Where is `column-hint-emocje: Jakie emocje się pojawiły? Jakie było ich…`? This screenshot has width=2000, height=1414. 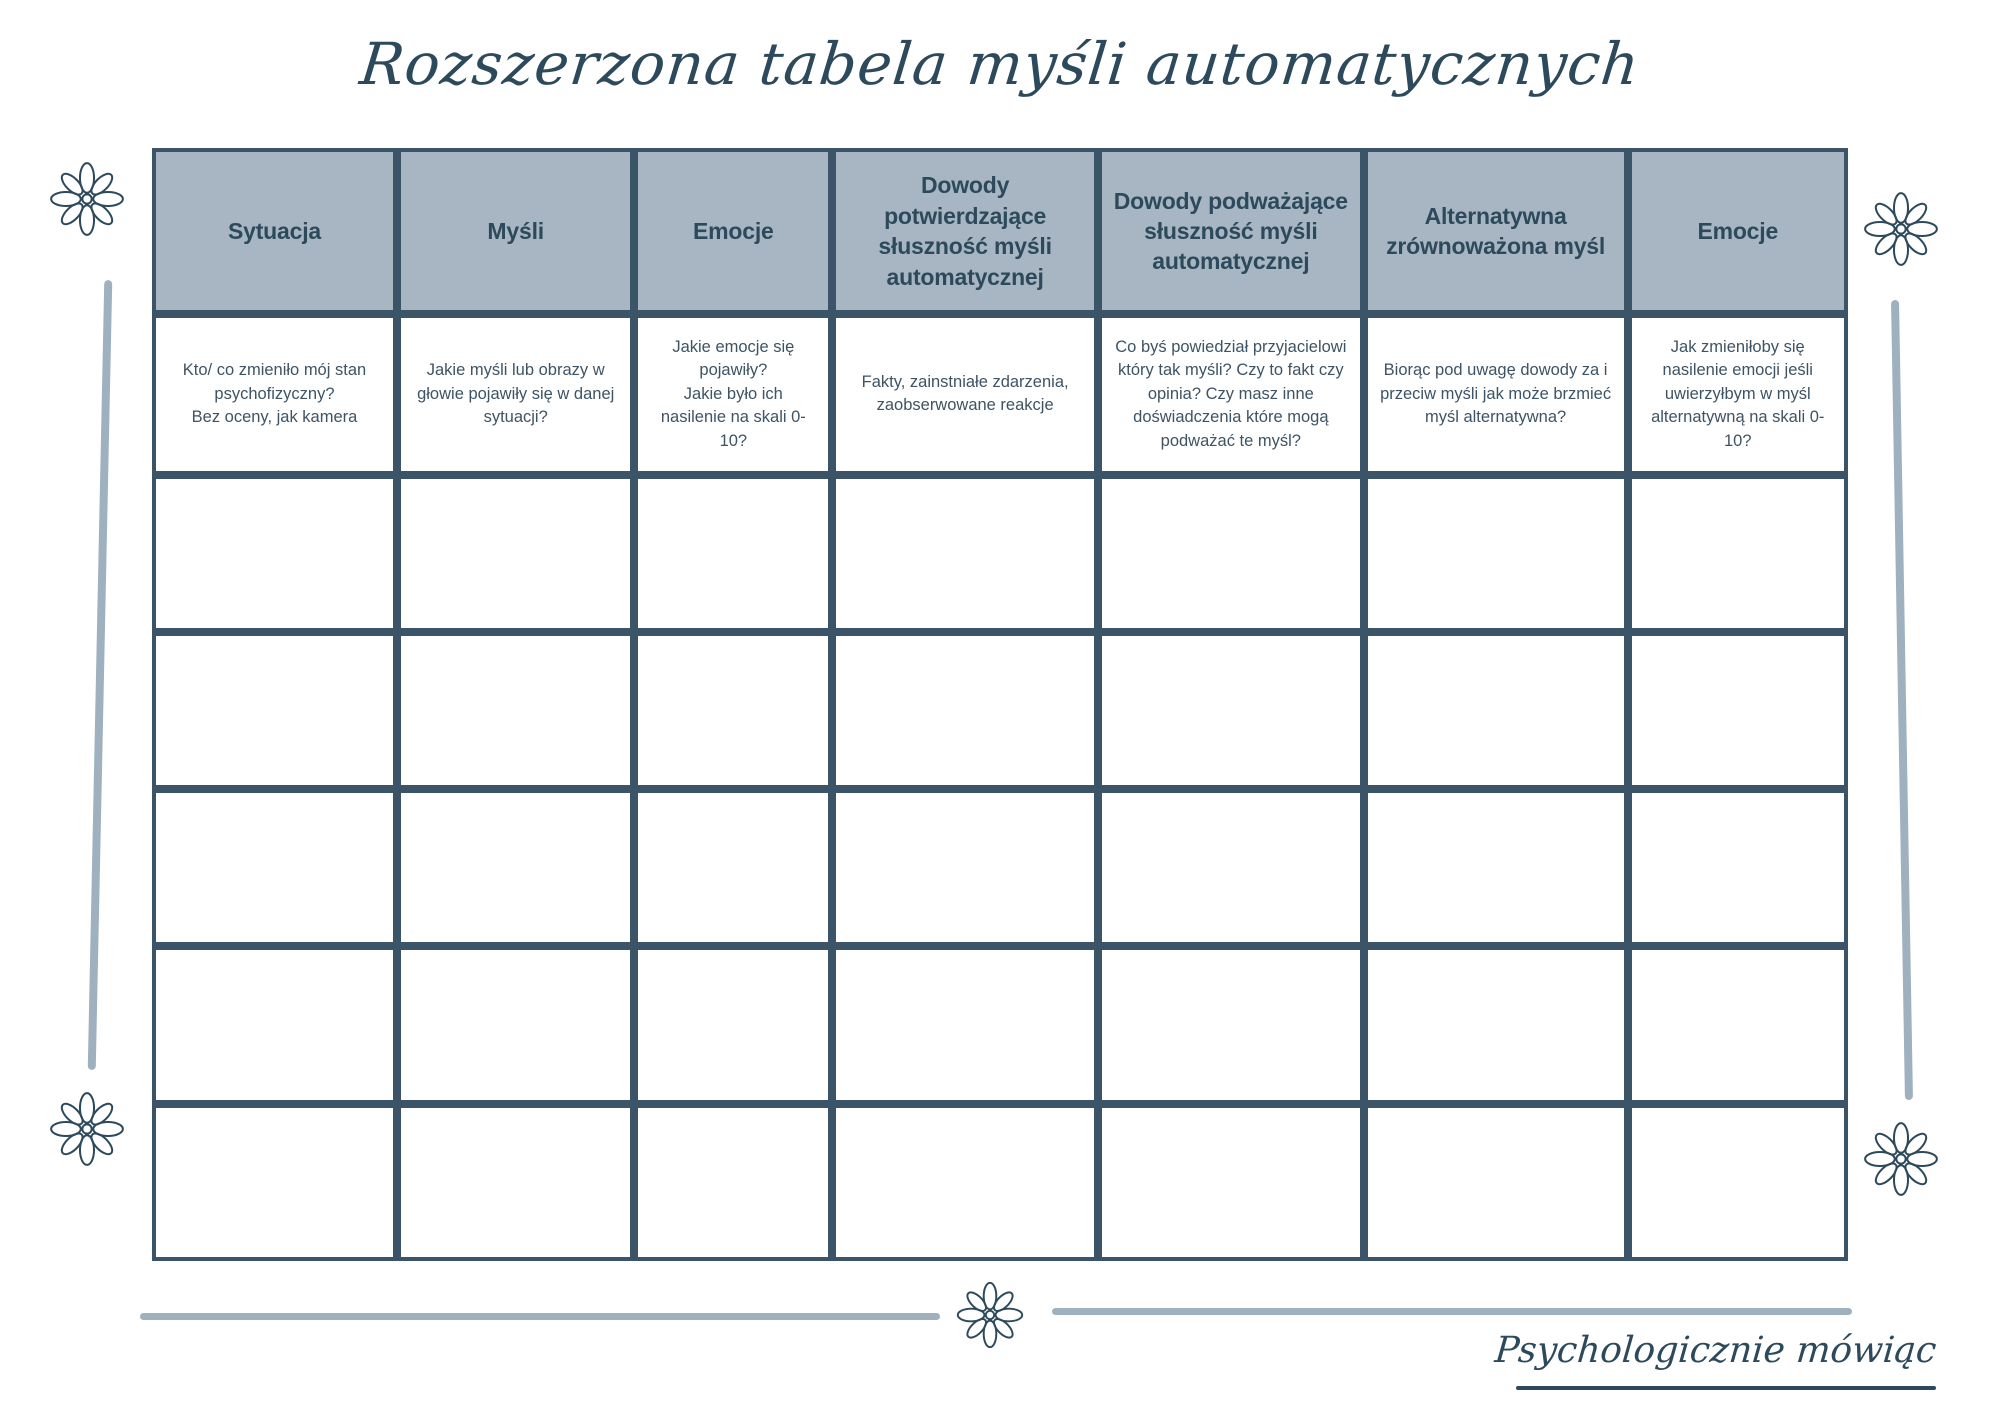
column-hint-emocje: Jakie emocje się pojawiły? Jakie było ich… is located at coordinates (733, 394).